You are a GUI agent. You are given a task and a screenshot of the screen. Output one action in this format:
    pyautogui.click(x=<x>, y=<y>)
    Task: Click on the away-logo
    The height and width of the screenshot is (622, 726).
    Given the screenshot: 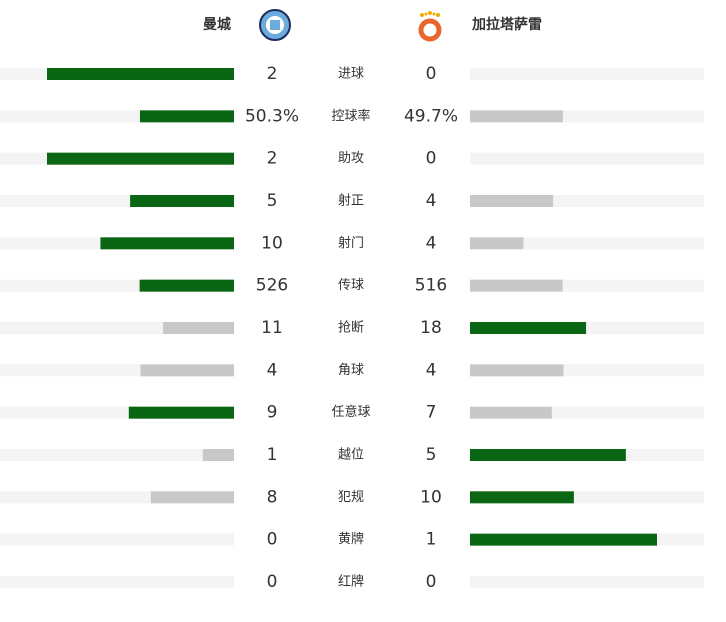 What is the action you would take?
    pyautogui.click(x=430, y=26)
    